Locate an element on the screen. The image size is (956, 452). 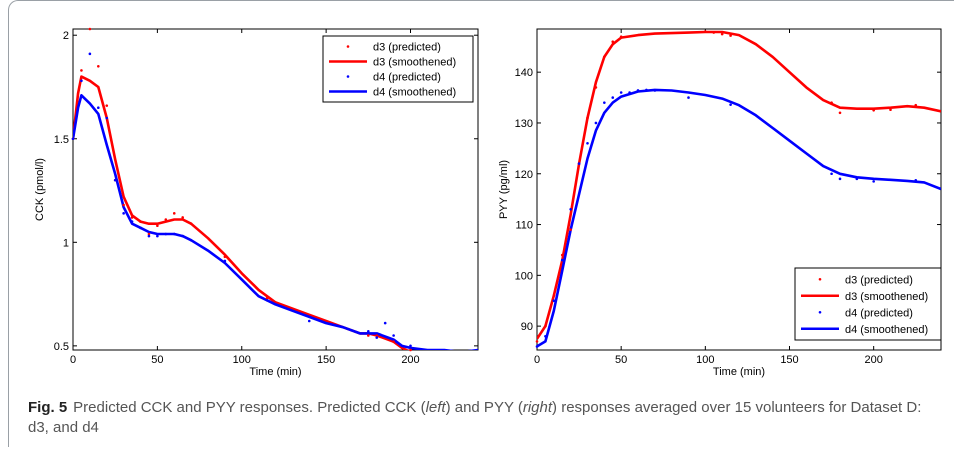
pyy-legend-label: d3 (smoothened) is located at coordinates (886, 297).